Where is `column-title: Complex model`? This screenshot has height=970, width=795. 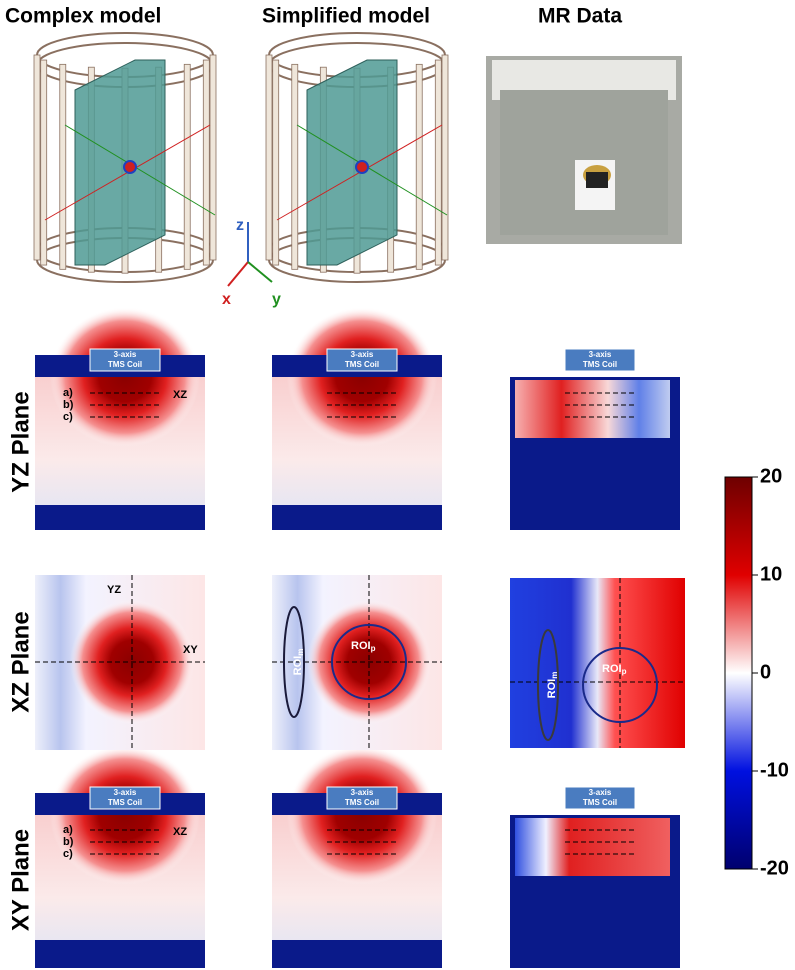 column-title: Complex model is located at coordinates (83, 16).